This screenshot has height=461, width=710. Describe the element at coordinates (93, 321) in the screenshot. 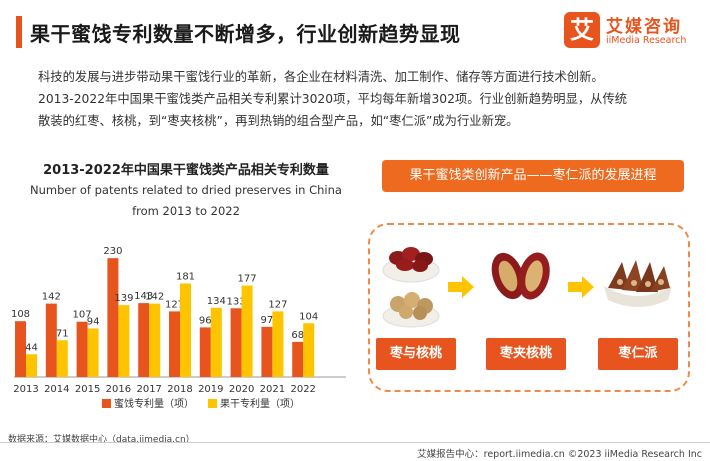

I see `data-label-dried-fruit: 94` at that location.